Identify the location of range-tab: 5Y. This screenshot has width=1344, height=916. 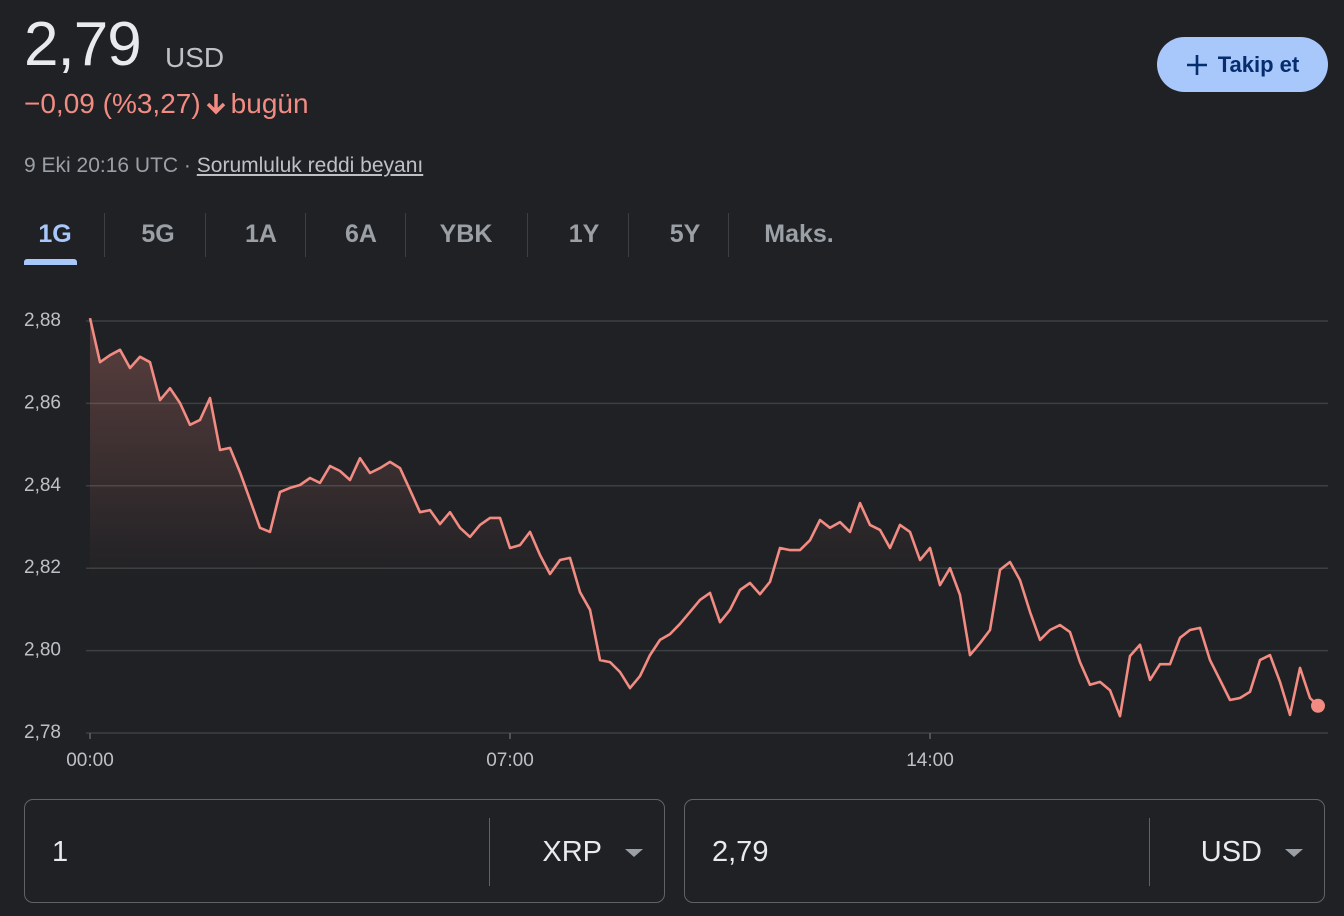
(685, 234).